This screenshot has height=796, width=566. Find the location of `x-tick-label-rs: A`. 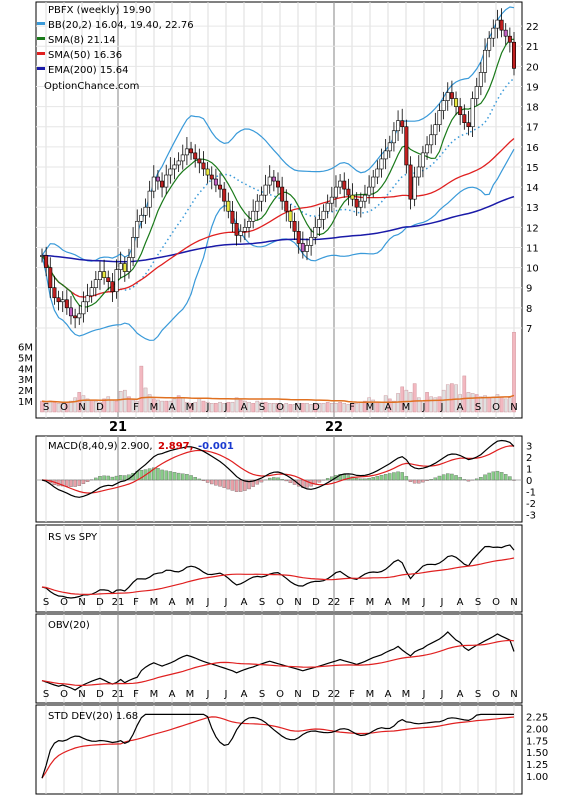

x-tick-label-rs: A is located at coordinates (460, 602).